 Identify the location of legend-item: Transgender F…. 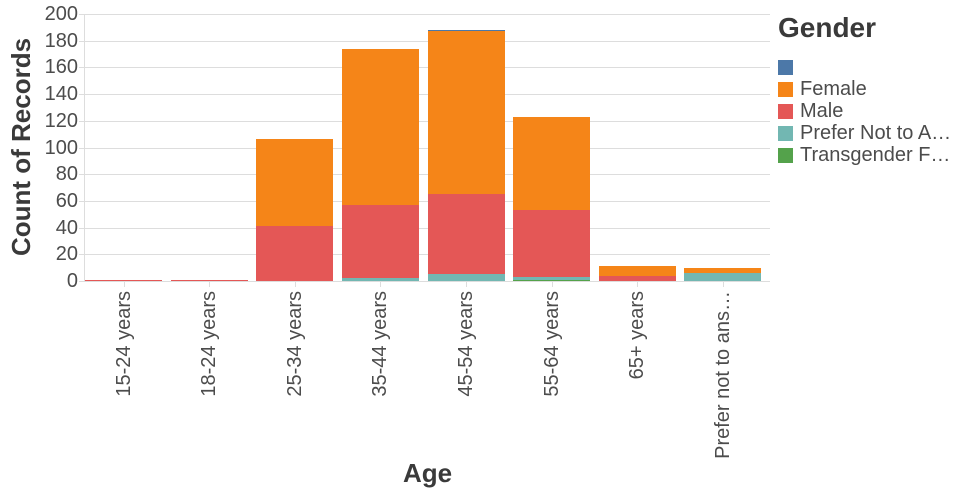
(868, 155).